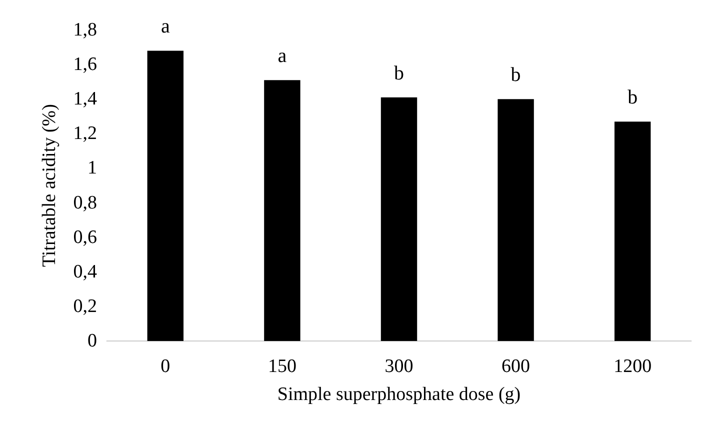 Image resolution: width=707 pixels, height=425 pixels. Describe the element at coordinates (49, 185) in the screenshot. I see `y-axis-title: Titratable acidity (%)` at that location.